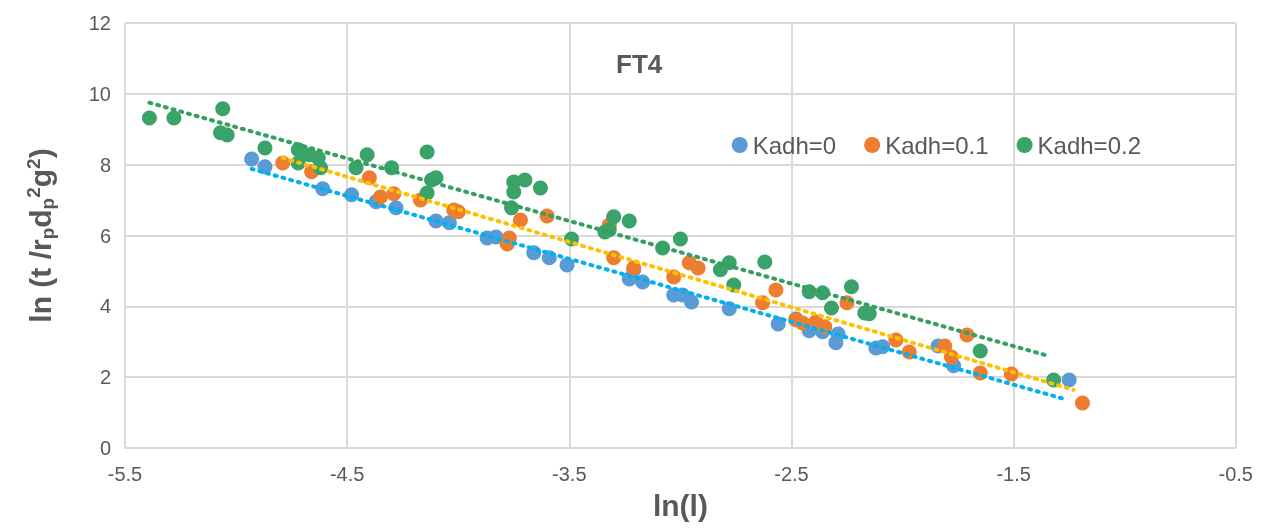 This screenshot has height=530, width=1264. What do you see at coordinates (105, 164) in the screenshot?
I see `y-tick-label: 8` at bounding box center [105, 164].